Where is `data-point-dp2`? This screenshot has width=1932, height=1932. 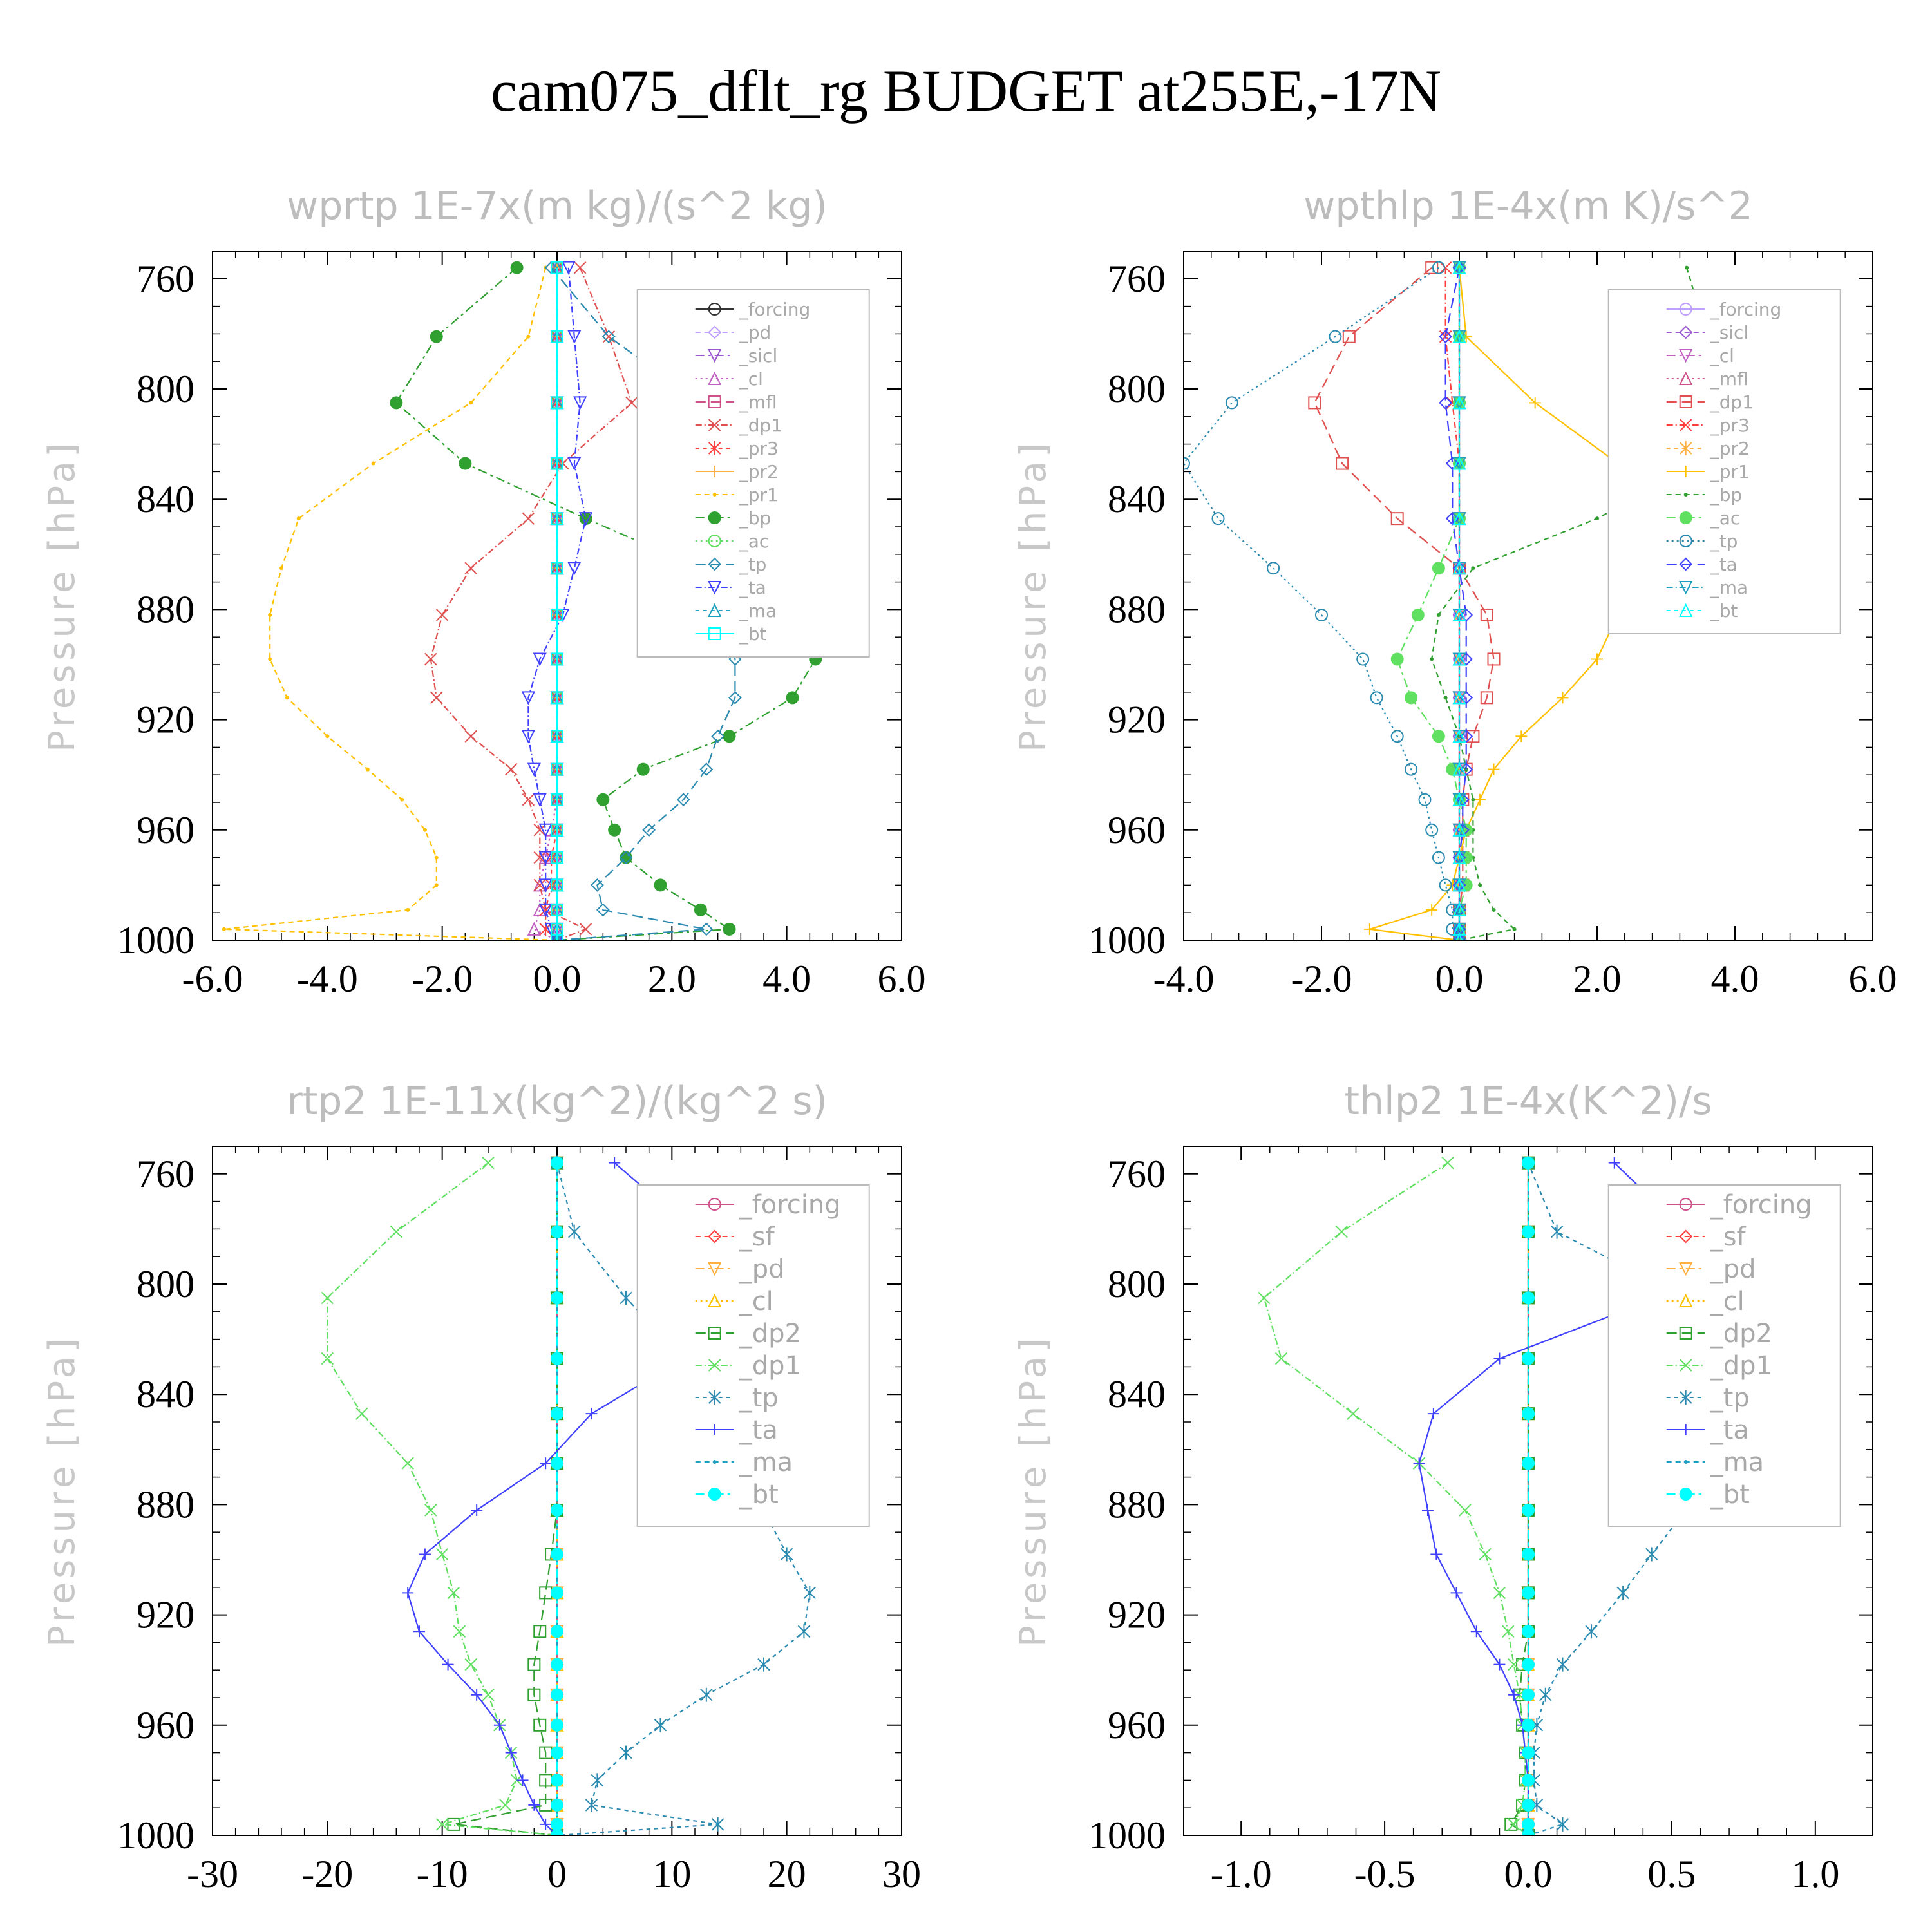
data-point-dp2 is located at coordinates (540, 1632).